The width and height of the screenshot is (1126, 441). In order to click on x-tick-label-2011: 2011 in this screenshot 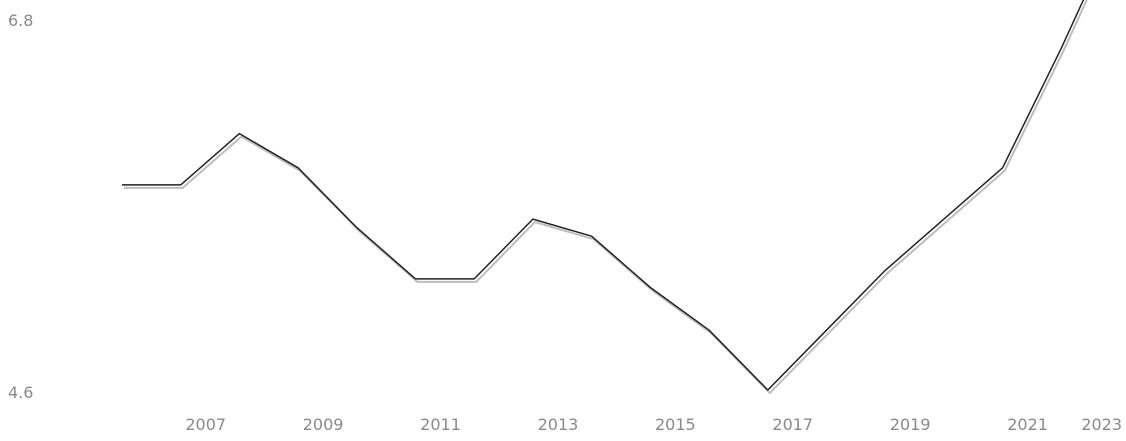, I will do `click(440, 424)`.